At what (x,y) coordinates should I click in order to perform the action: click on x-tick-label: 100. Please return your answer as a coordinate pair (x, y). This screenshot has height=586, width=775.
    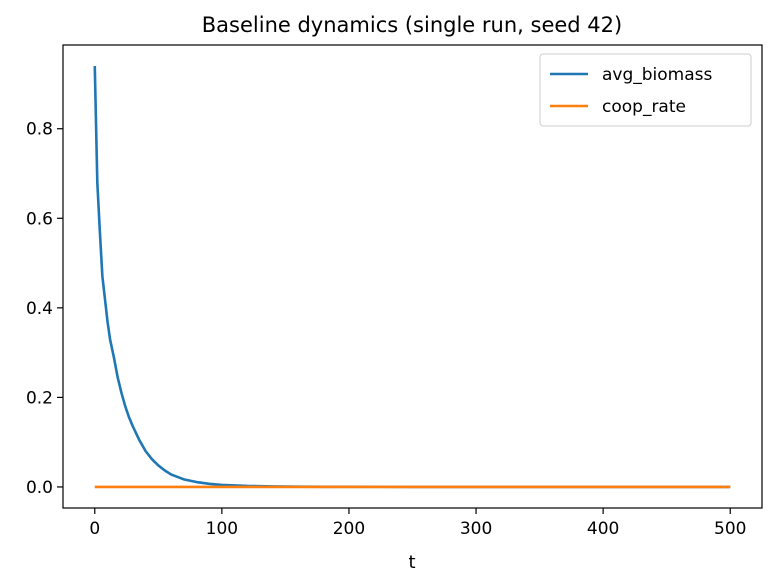
    Looking at the image, I should click on (222, 529).